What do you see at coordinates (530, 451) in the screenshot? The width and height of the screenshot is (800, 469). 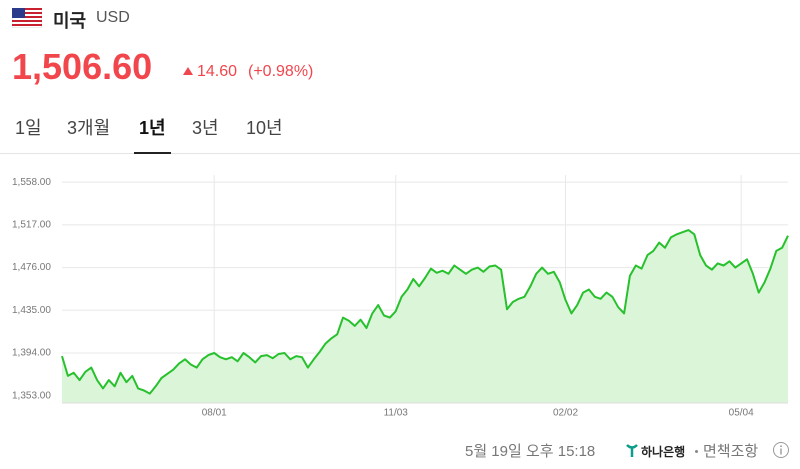 I see `timestamp: 5월 19일 오후 15:18` at bounding box center [530, 451].